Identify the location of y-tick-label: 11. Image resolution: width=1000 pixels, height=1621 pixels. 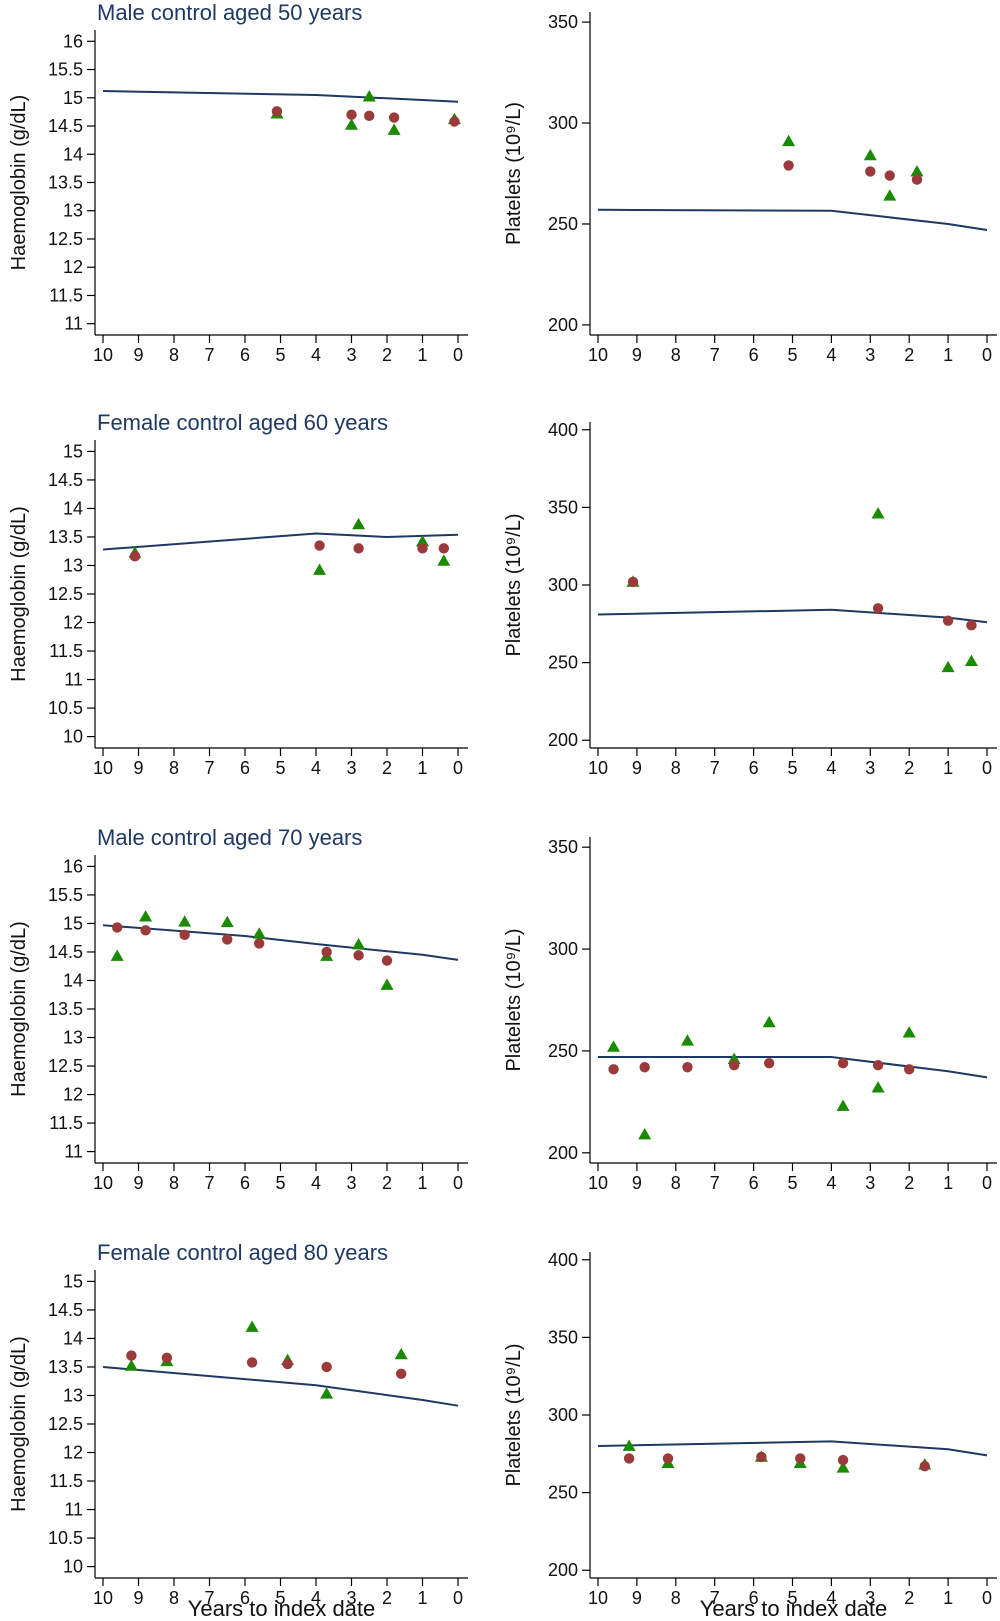
(73, 324).